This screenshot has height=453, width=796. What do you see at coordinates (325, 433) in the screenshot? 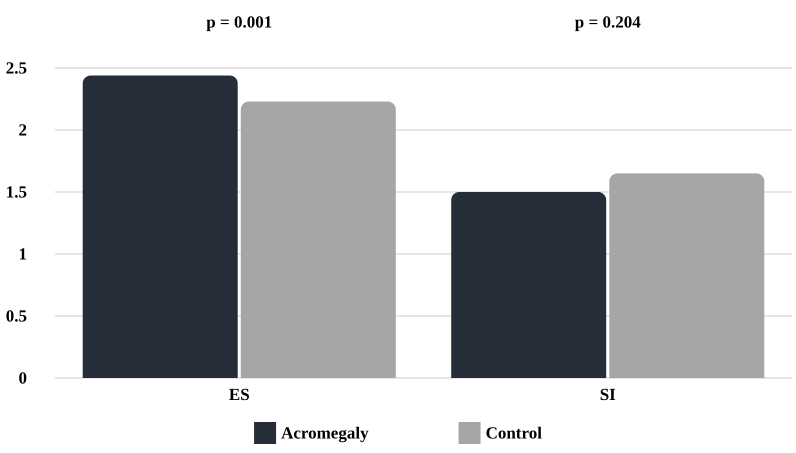
I see `legend-label: Acromegaly` at bounding box center [325, 433].